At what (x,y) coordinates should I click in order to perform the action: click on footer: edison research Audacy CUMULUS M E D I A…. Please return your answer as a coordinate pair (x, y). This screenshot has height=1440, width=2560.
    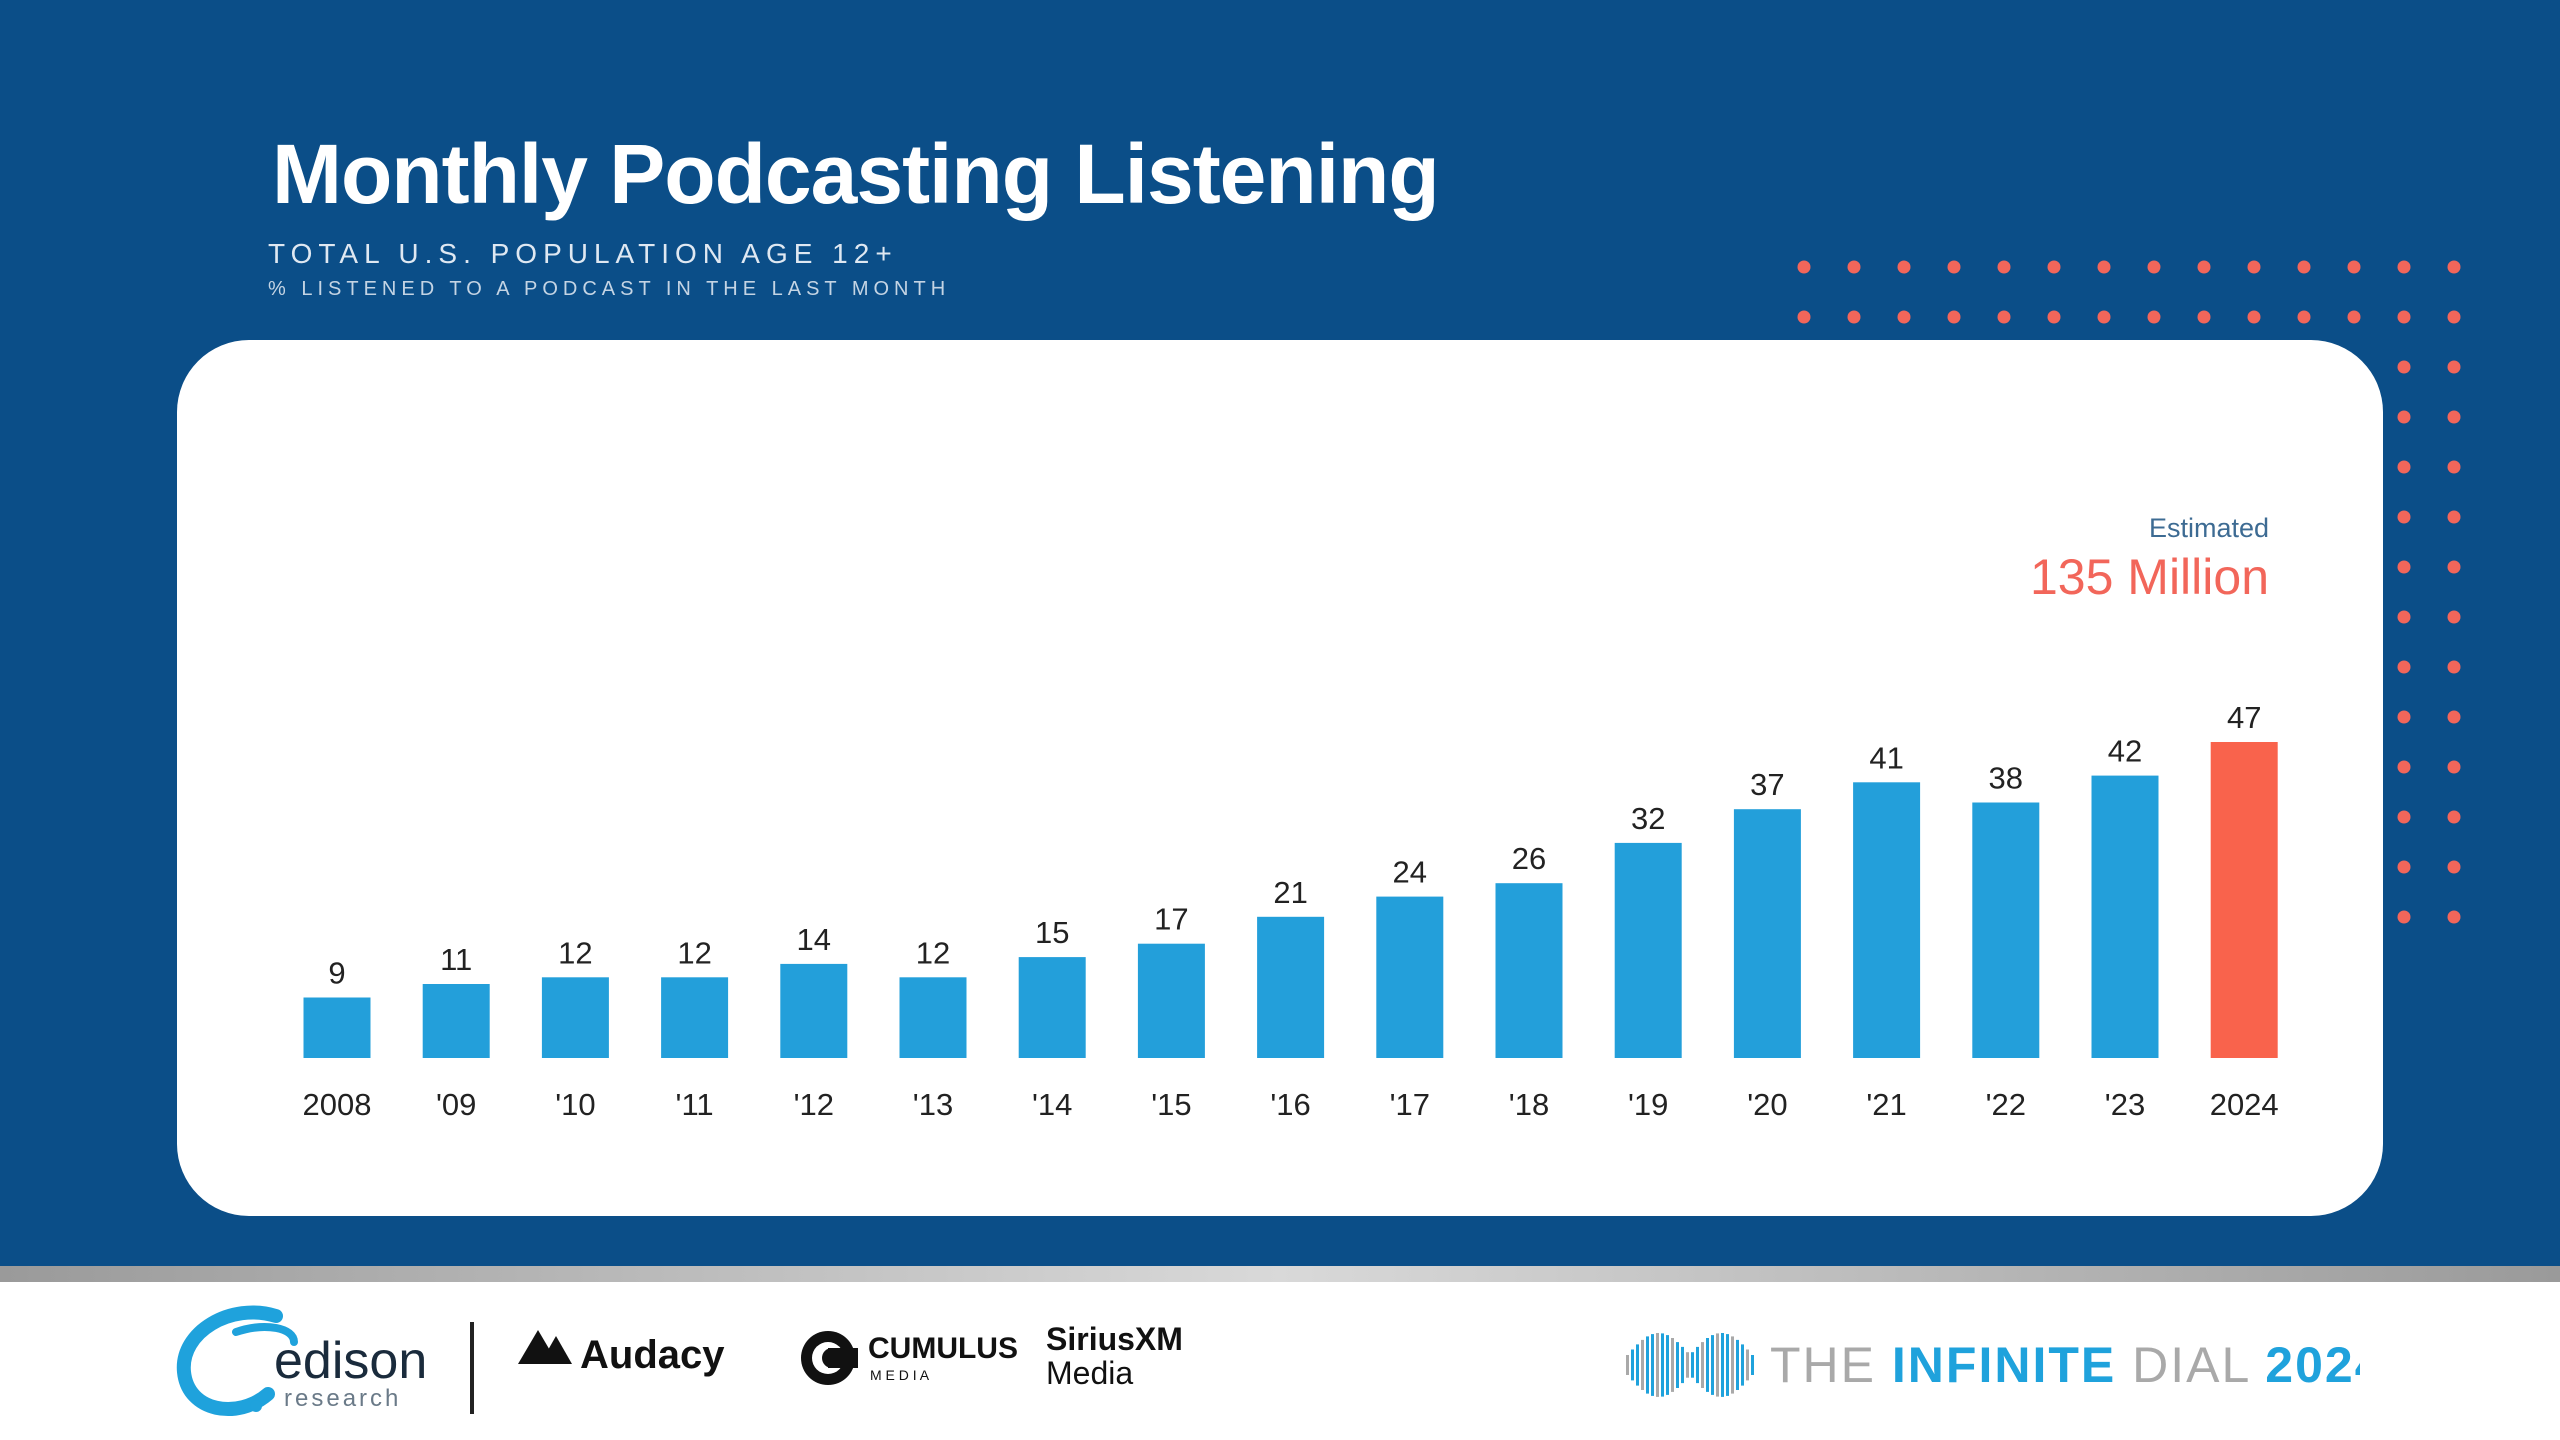
    Looking at the image, I should click on (1280, 1361).